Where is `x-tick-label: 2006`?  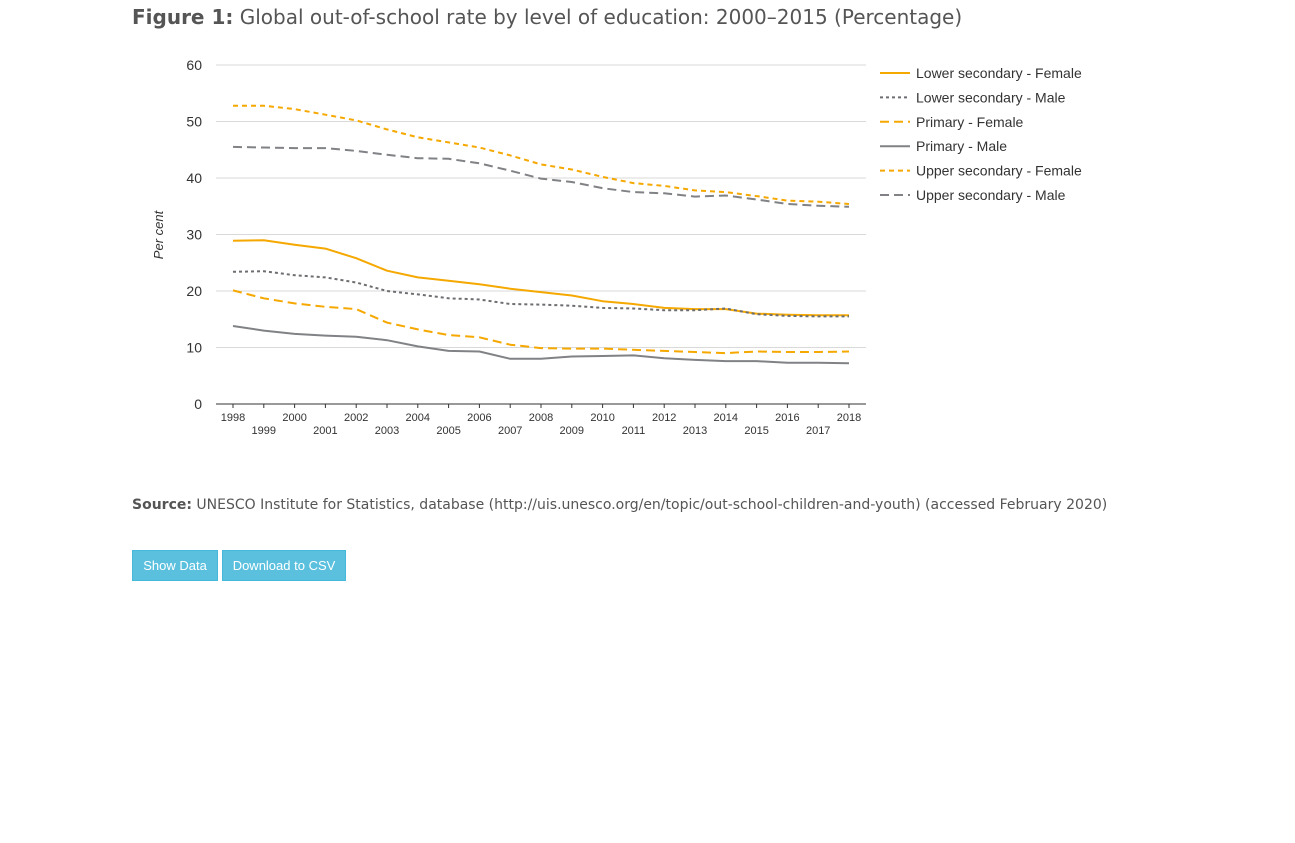 x-tick-label: 2006 is located at coordinates (479, 418).